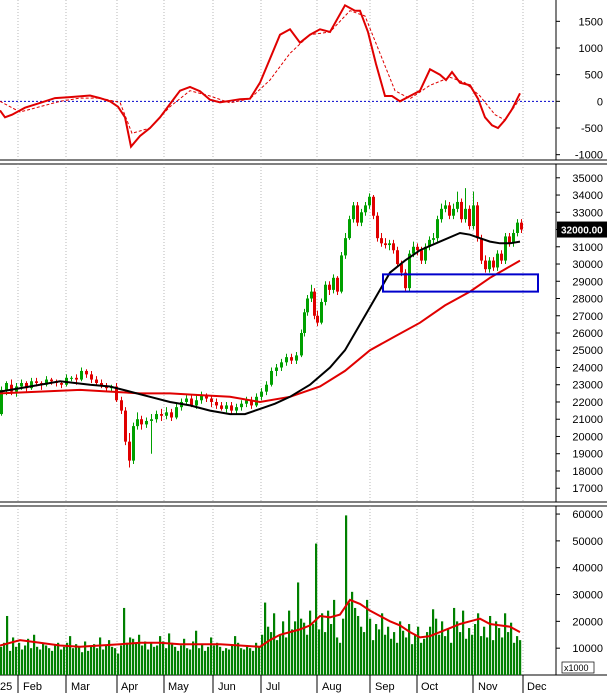 This screenshot has height=698, width=607. I want to click on y-tick-label: 34000, so click(587, 196).